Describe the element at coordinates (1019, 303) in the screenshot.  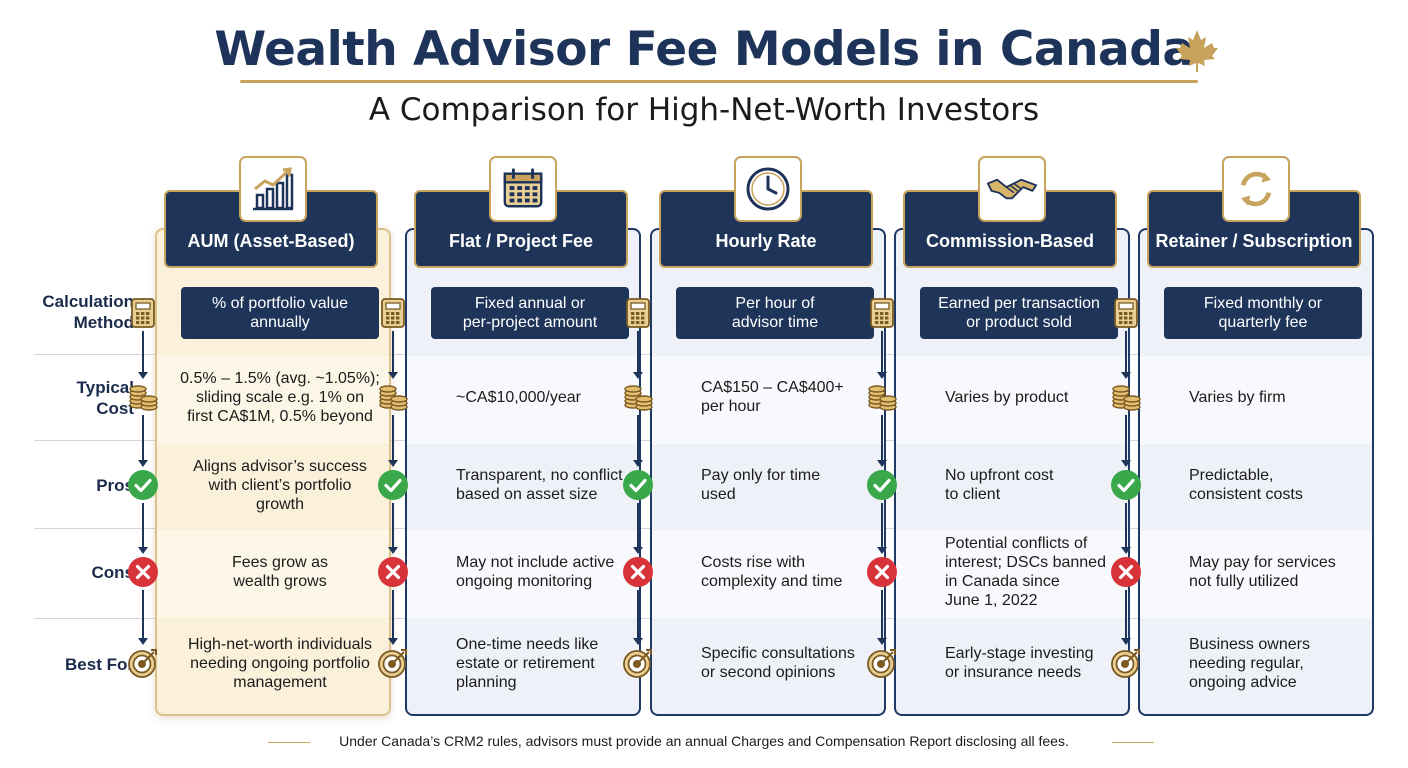
I see `text-line: Earned per transaction` at that location.